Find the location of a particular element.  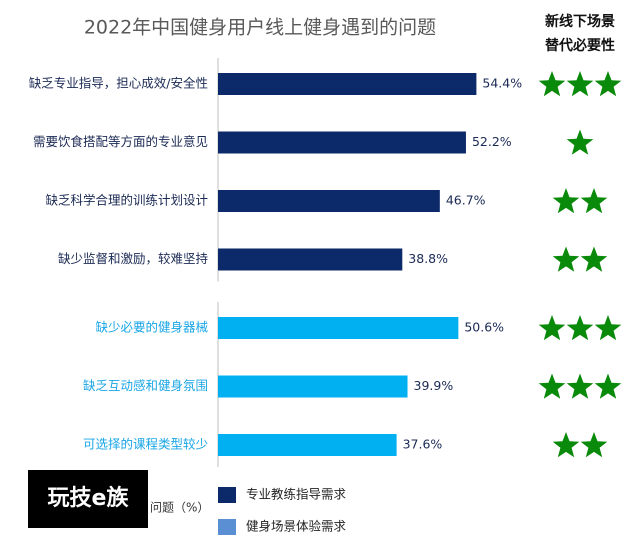

category-label: 可选择的课程类型较少 is located at coordinates (145, 444).